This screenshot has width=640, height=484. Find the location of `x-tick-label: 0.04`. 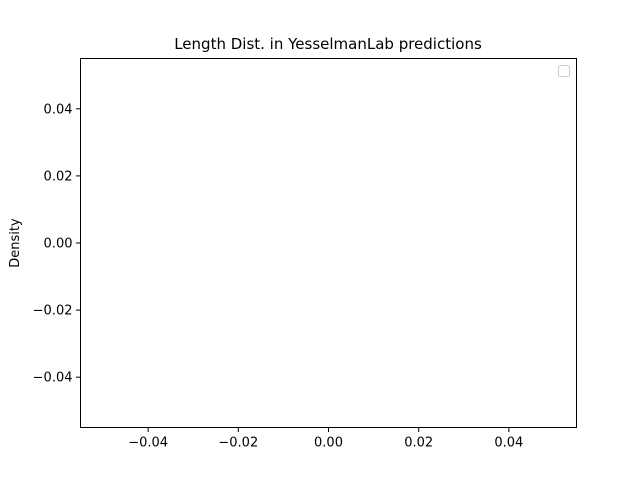

x-tick-label: 0.04 is located at coordinates (508, 443).